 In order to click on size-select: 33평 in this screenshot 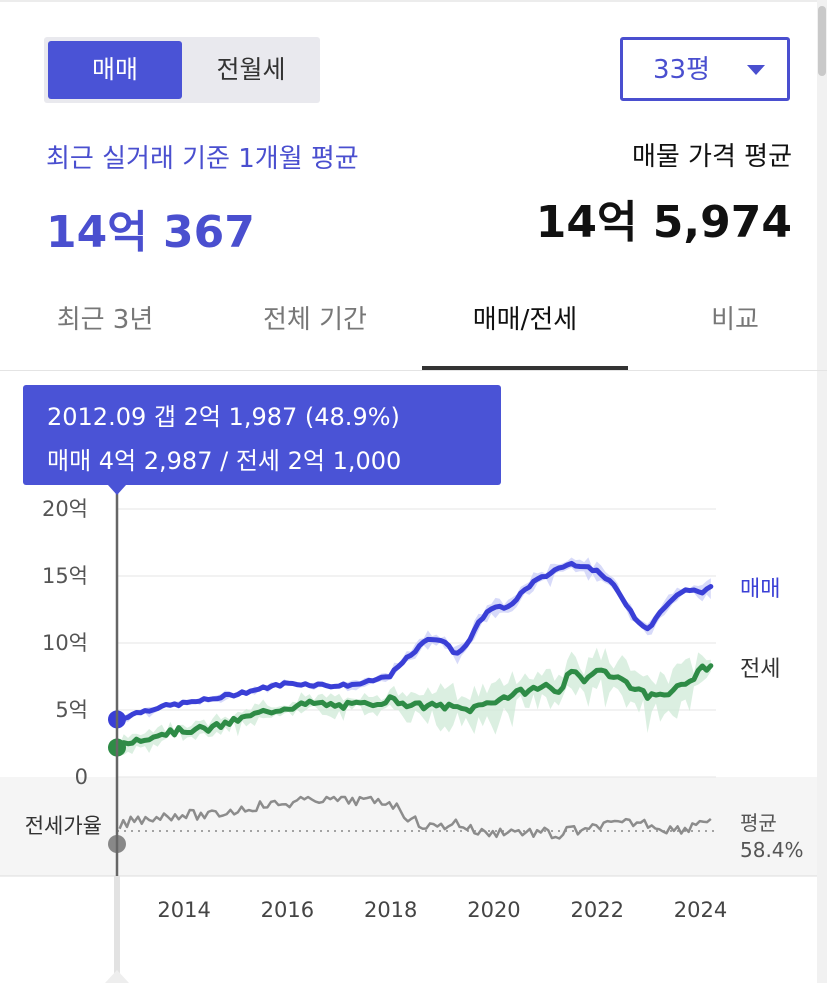, I will do `click(705, 69)`.